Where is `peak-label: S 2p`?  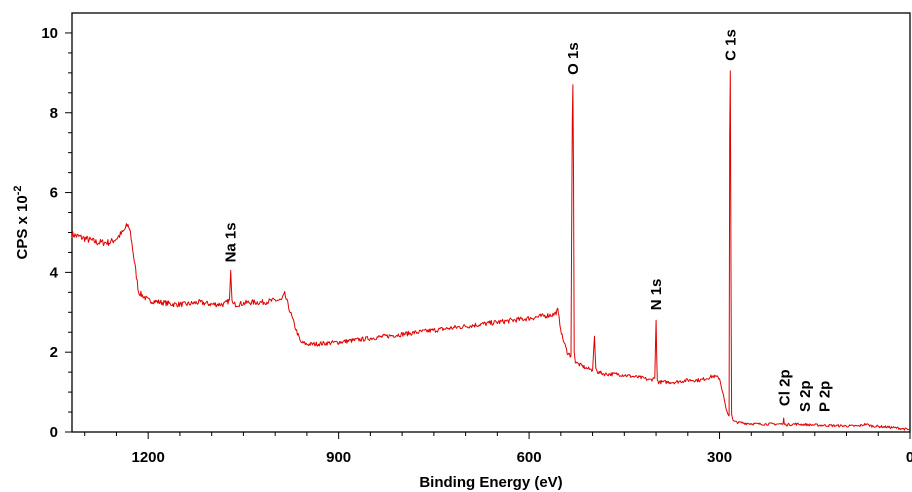
peak-label: S 2p is located at coordinates (805, 396).